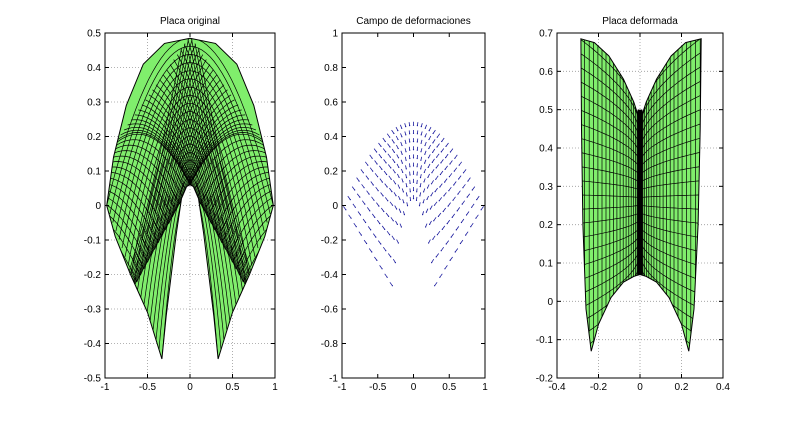 This screenshot has width=800, height=424. What do you see at coordinates (342, 387) in the screenshot?
I see `x-tick-label: -1` at bounding box center [342, 387].